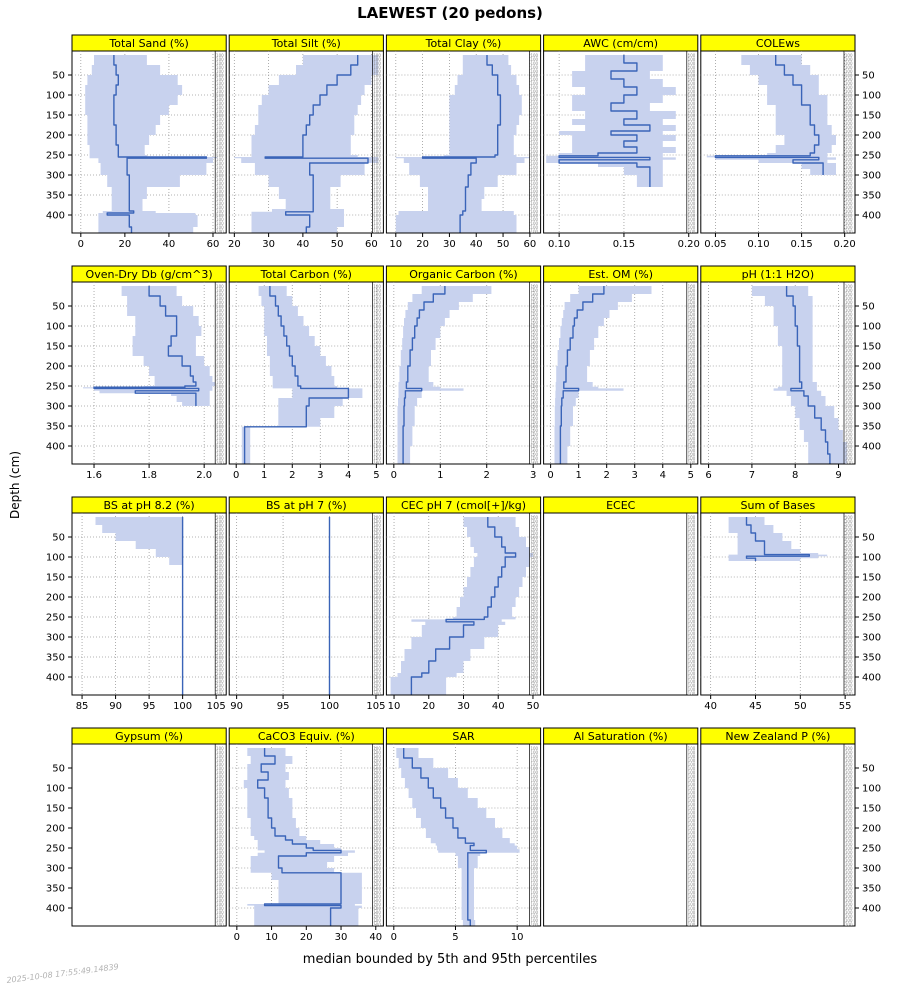  What do you see at coordinates (533, 706) in the screenshot?
I see `x-tick-label: 50` at bounding box center [533, 706].